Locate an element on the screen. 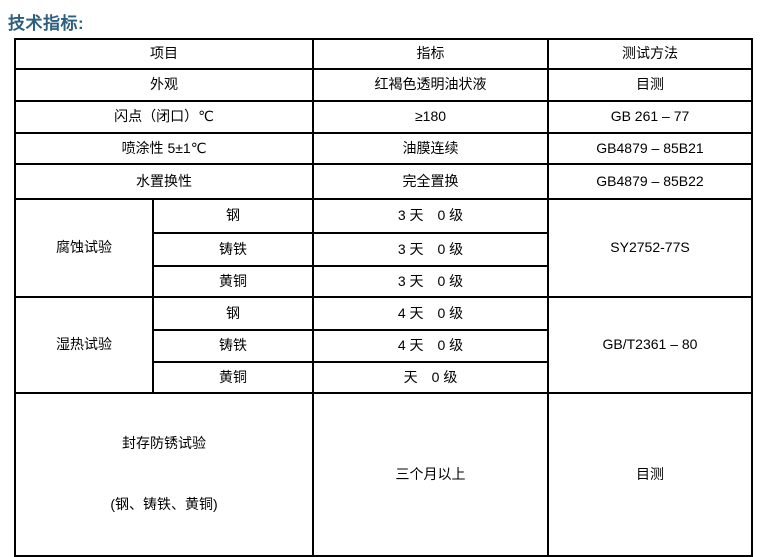  seal-rust-item-line2: (钢、铸铁、黄铜) is located at coordinates (164, 504).